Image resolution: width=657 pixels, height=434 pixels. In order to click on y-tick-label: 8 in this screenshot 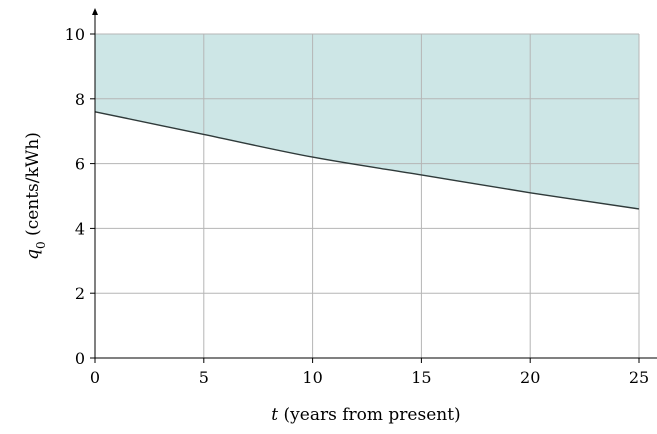, I will do `click(80, 99)`.